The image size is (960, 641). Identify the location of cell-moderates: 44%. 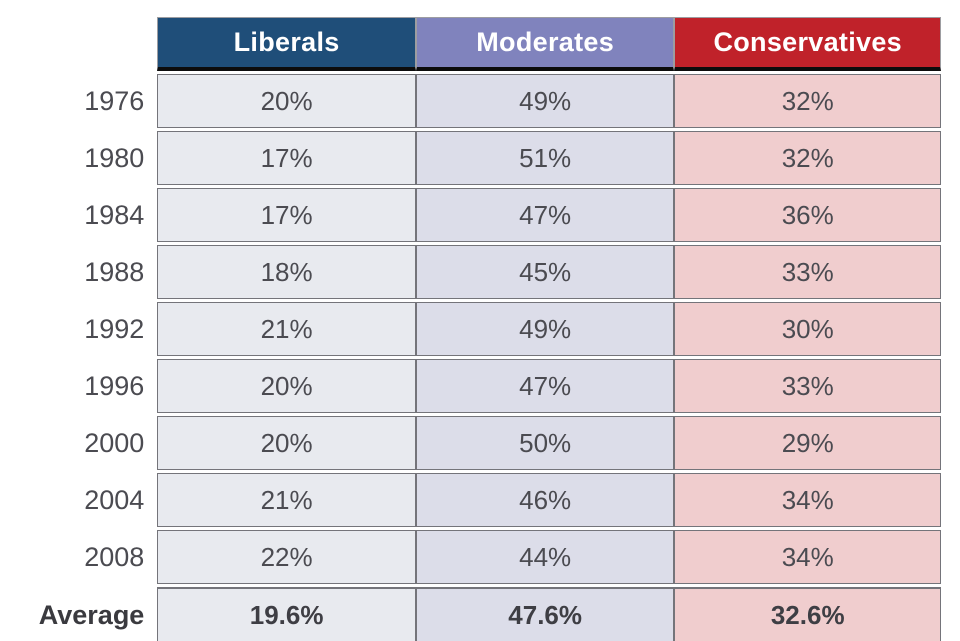
(545, 557).